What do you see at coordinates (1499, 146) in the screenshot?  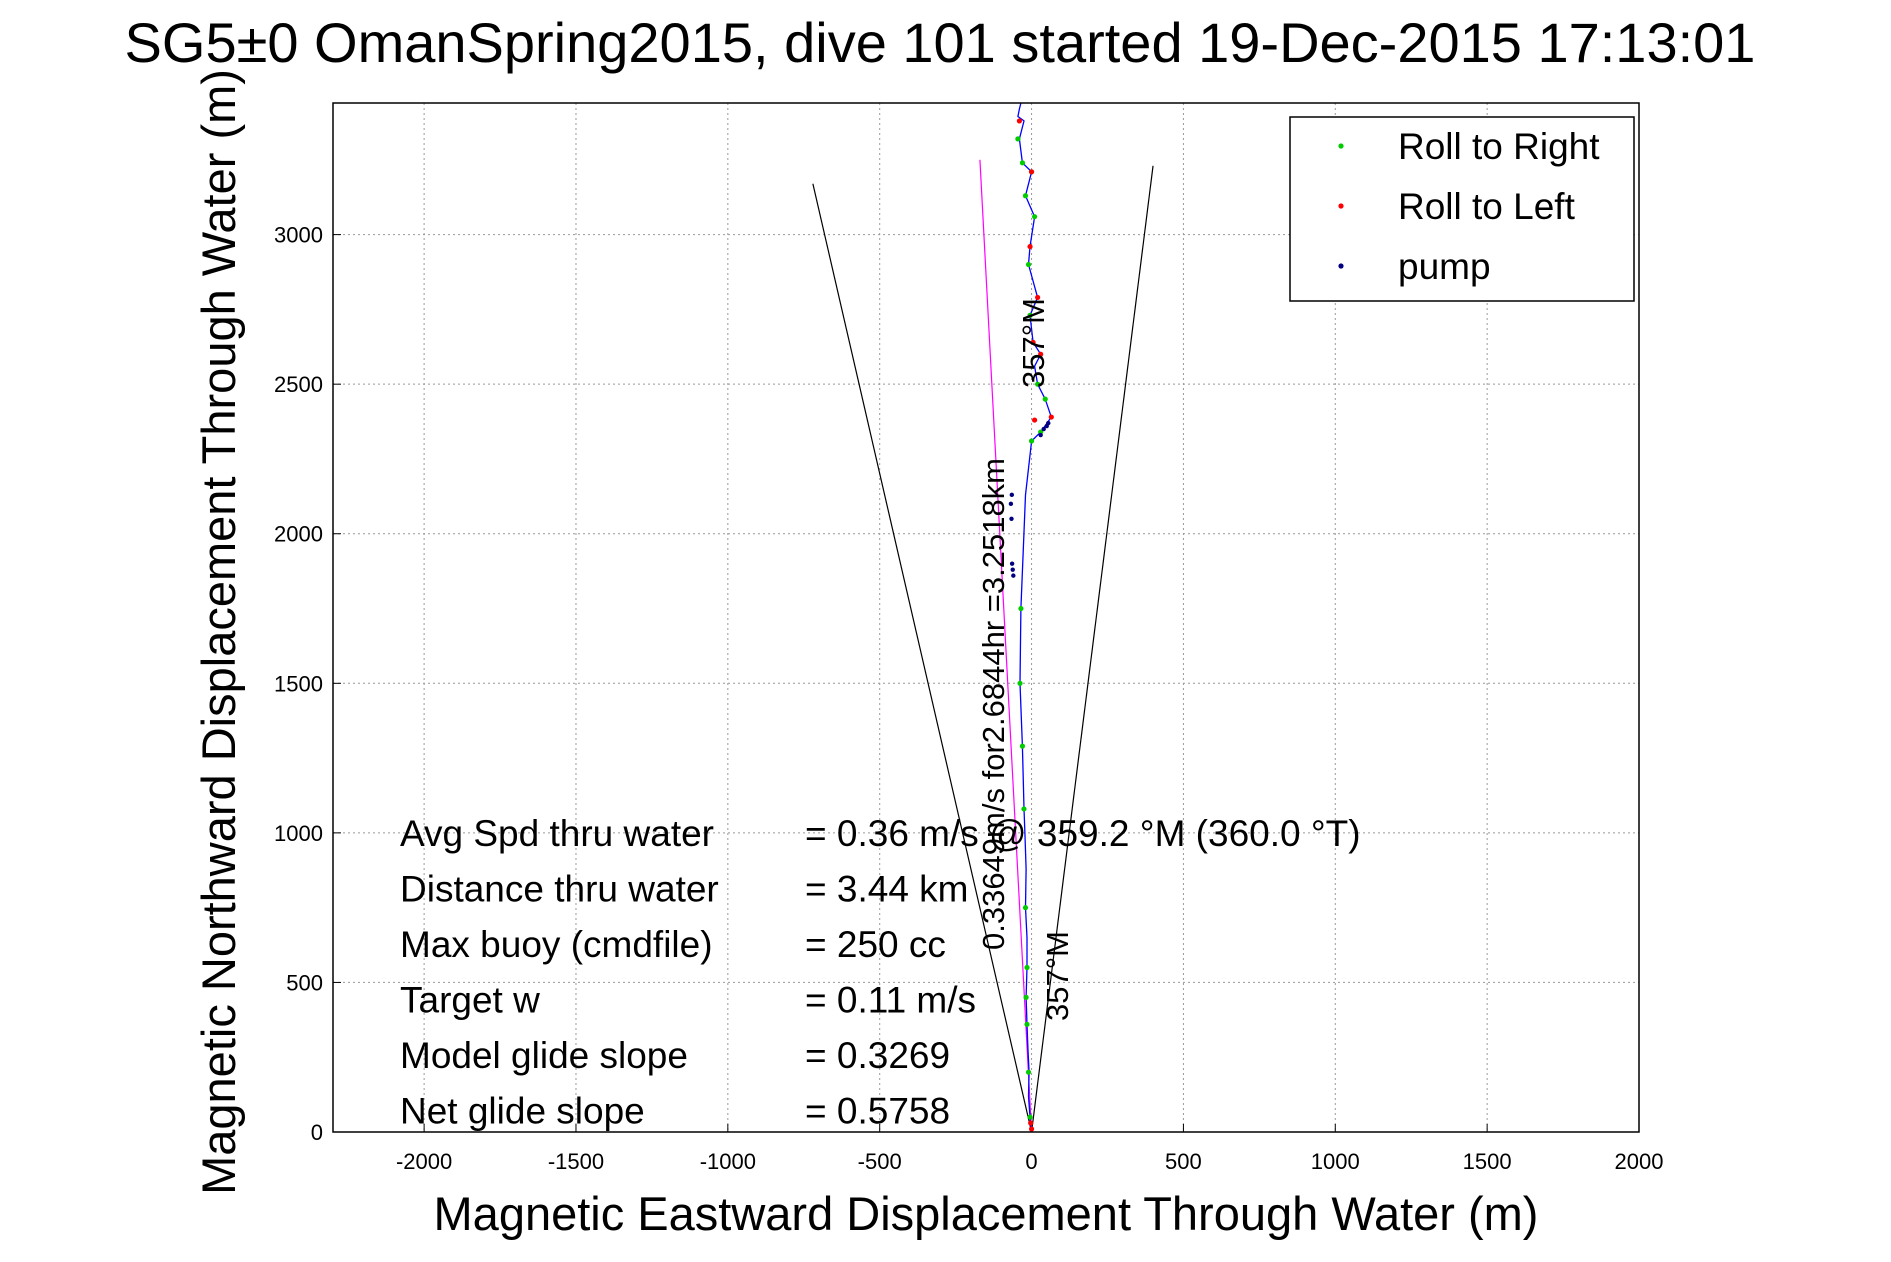 I see `legend-label: Roll to Right` at bounding box center [1499, 146].